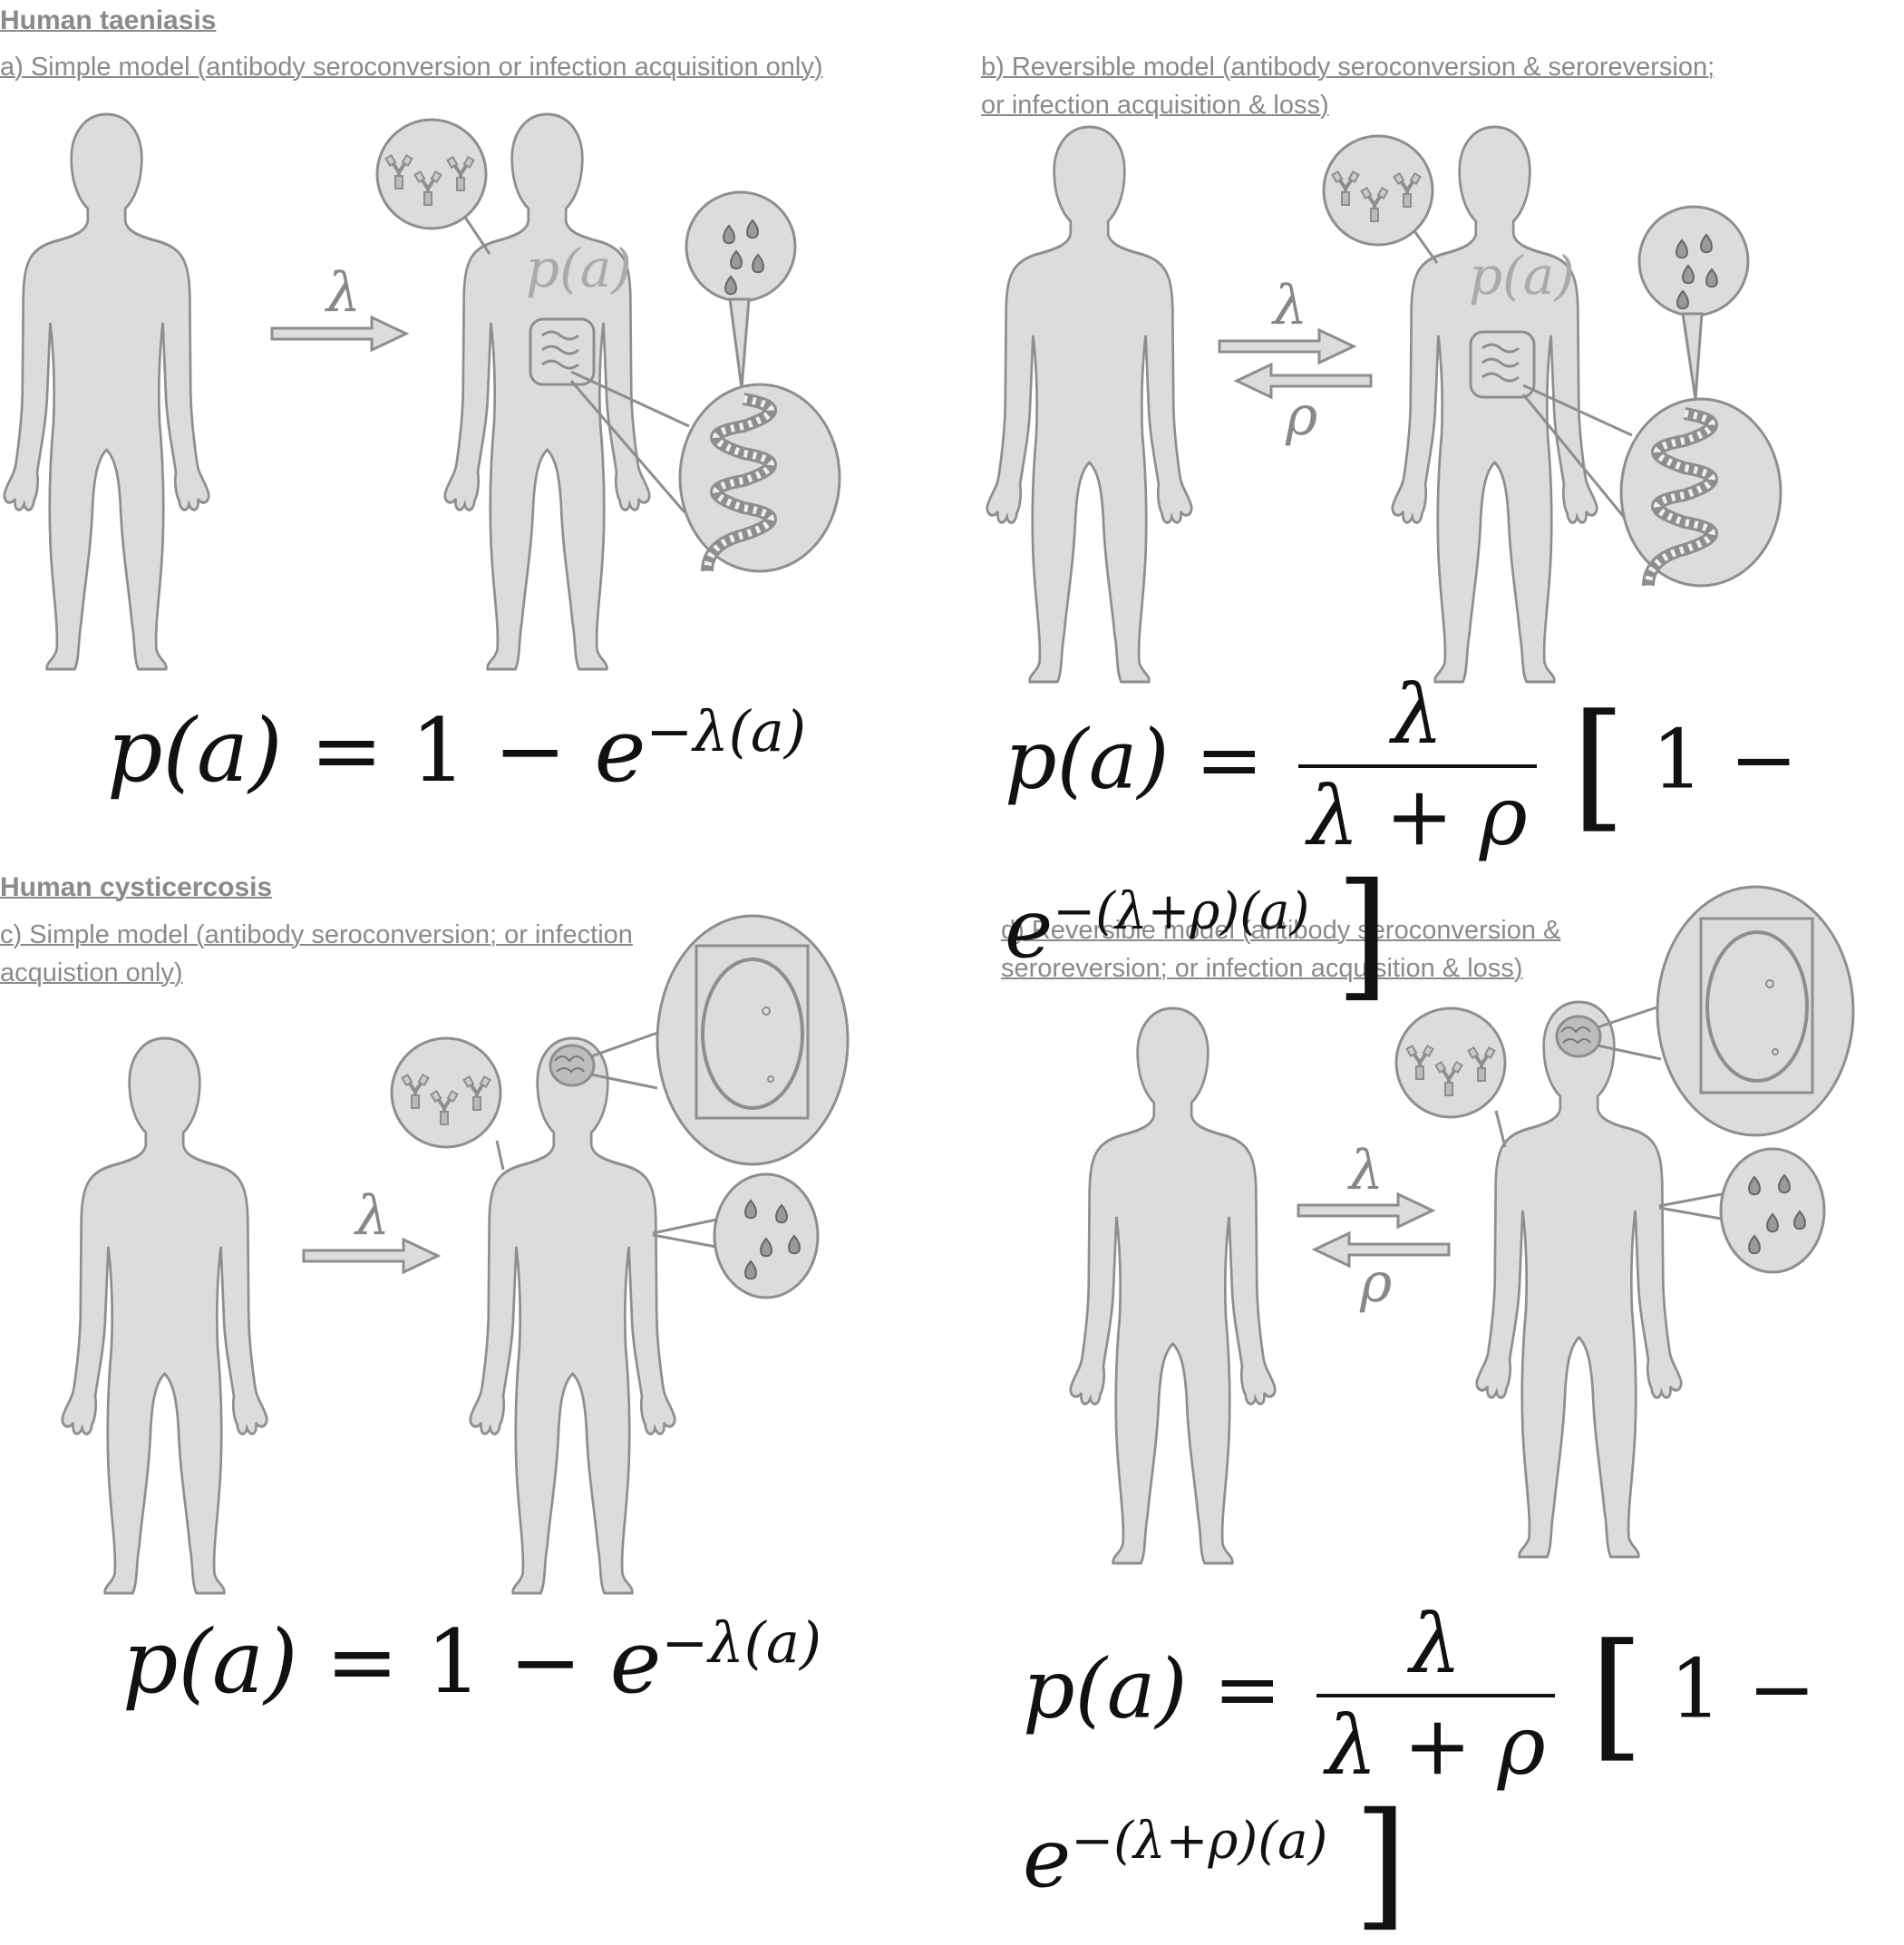  Describe the element at coordinates (108, 20) in the screenshot. I see `heading-taeniasis: Human taeniasis` at that location.